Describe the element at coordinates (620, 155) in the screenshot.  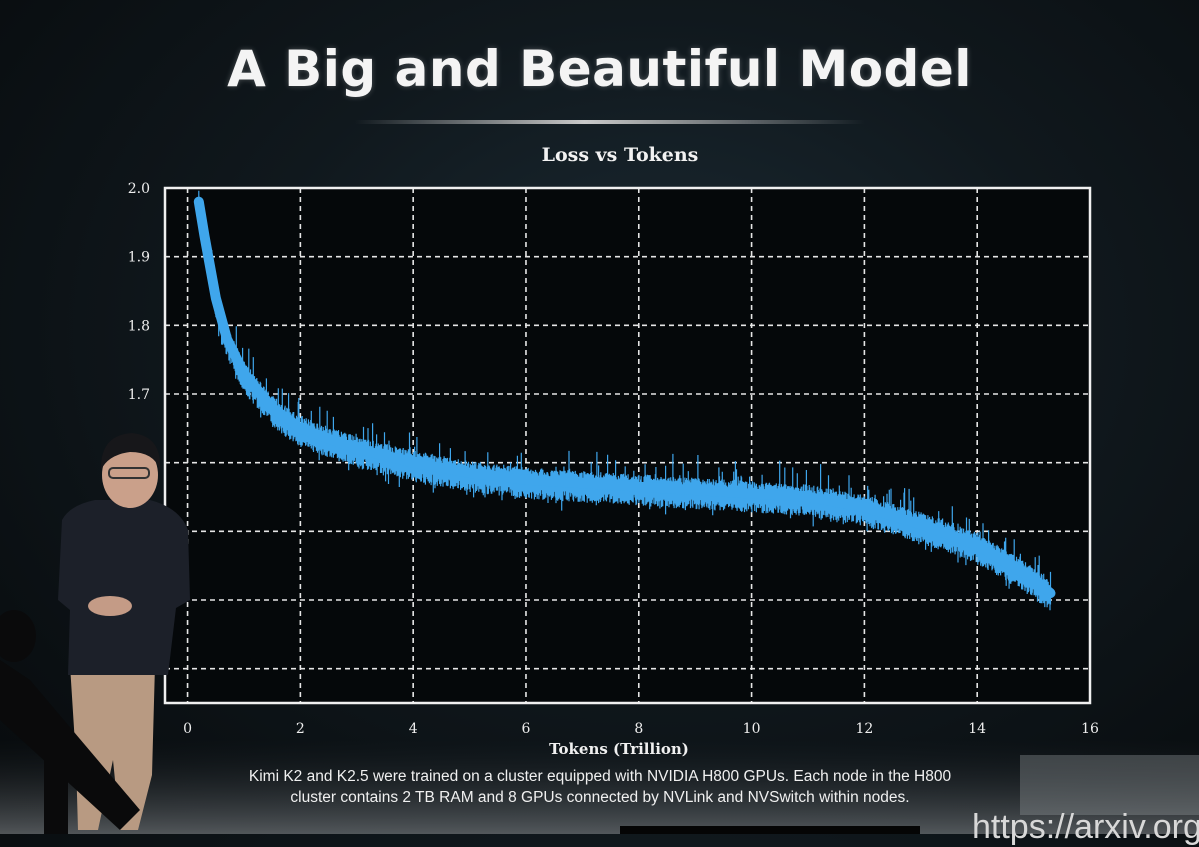
I see `chart-title: Loss vs Tokens` at that location.